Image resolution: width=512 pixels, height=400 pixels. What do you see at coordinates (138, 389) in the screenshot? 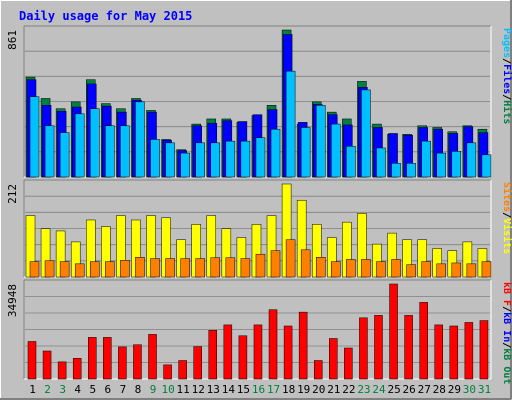
I see `x-tick-label: 8` at bounding box center [138, 389].